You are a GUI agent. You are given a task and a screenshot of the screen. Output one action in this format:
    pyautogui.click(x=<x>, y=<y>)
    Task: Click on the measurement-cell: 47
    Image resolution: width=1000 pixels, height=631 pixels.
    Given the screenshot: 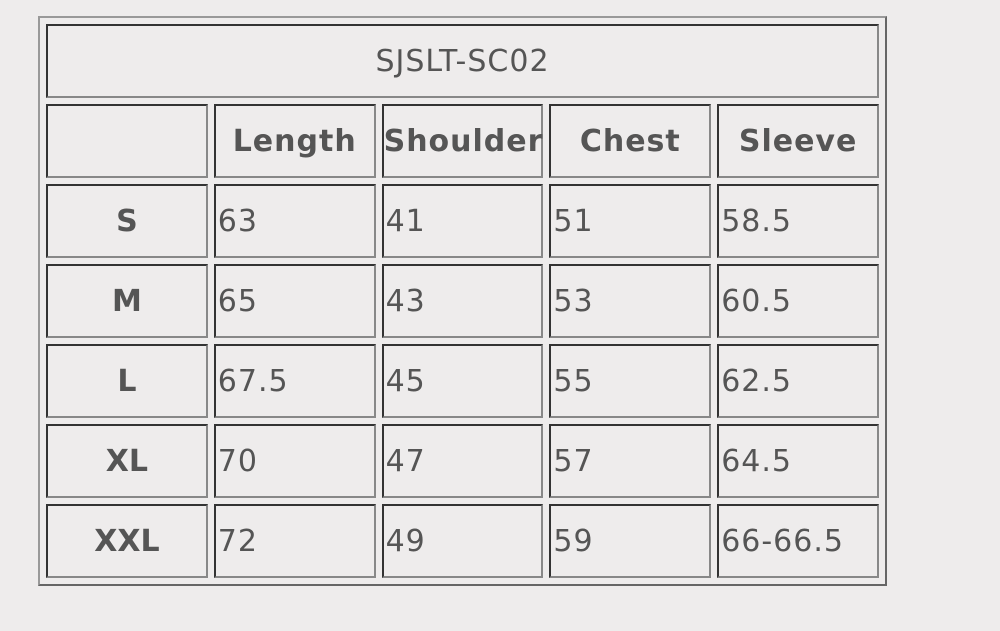 What is the action you would take?
    pyautogui.click(x=462, y=461)
    